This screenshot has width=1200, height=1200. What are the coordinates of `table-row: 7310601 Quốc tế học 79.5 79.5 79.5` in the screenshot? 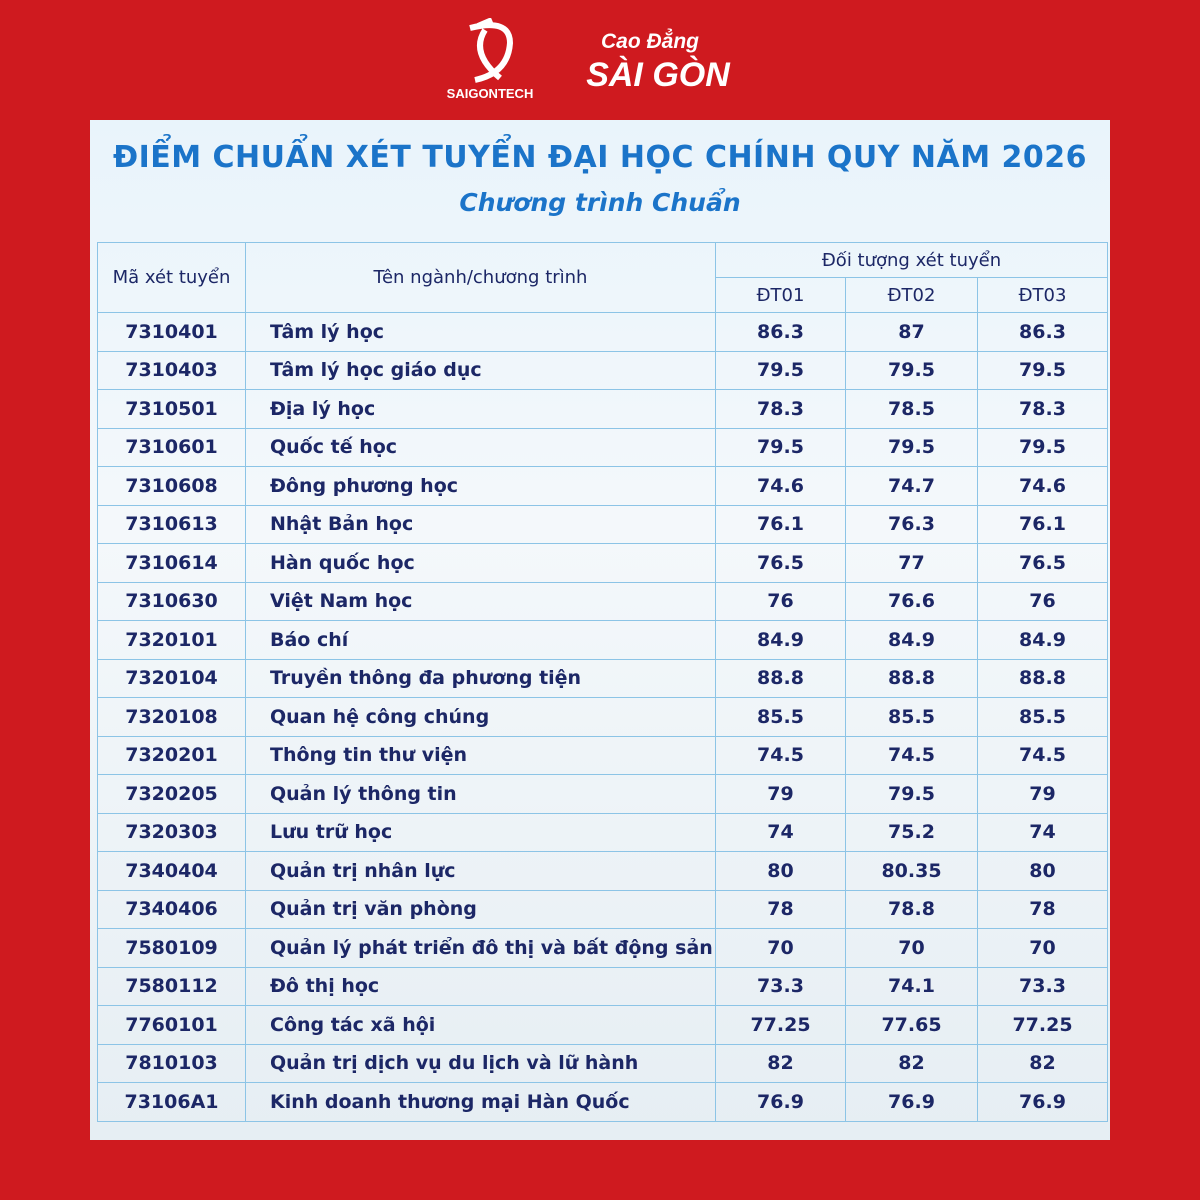 It's located at (602, 447).